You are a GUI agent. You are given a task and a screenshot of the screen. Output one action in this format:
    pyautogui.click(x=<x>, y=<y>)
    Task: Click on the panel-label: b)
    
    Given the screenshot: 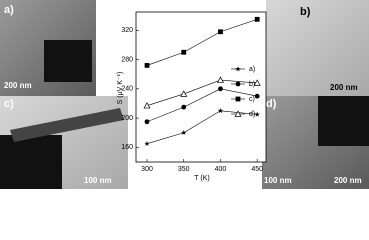 What is the action you would take?
    pyautogui.click(x=305, y=12)
    